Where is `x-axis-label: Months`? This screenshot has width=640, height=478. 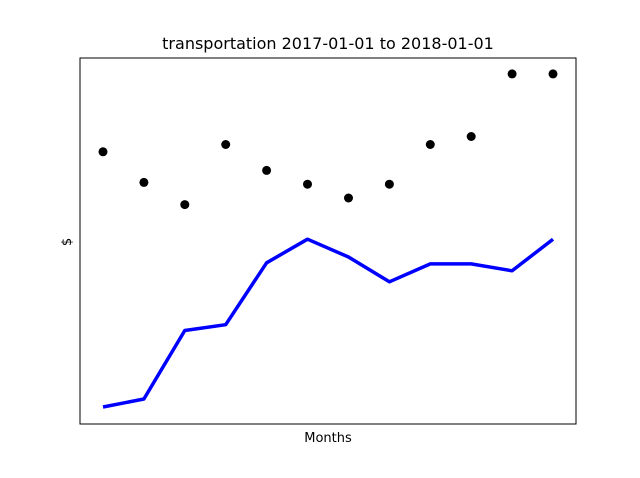 x-axis-label: Months is located at coordinates (328, 438).